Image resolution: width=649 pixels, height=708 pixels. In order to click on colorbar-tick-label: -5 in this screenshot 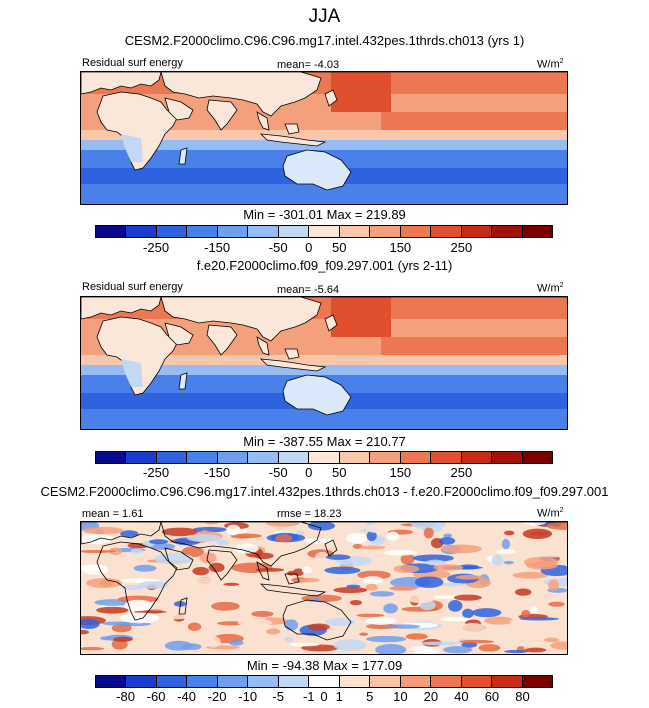, I will do `click(278, 696)`.